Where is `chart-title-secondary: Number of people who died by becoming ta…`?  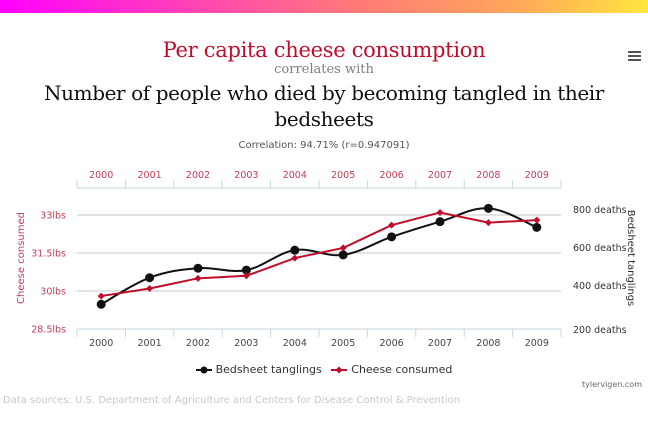 chart-title-secondary: Number of people who died by becoming ta… is located at coordinates (324, 106).